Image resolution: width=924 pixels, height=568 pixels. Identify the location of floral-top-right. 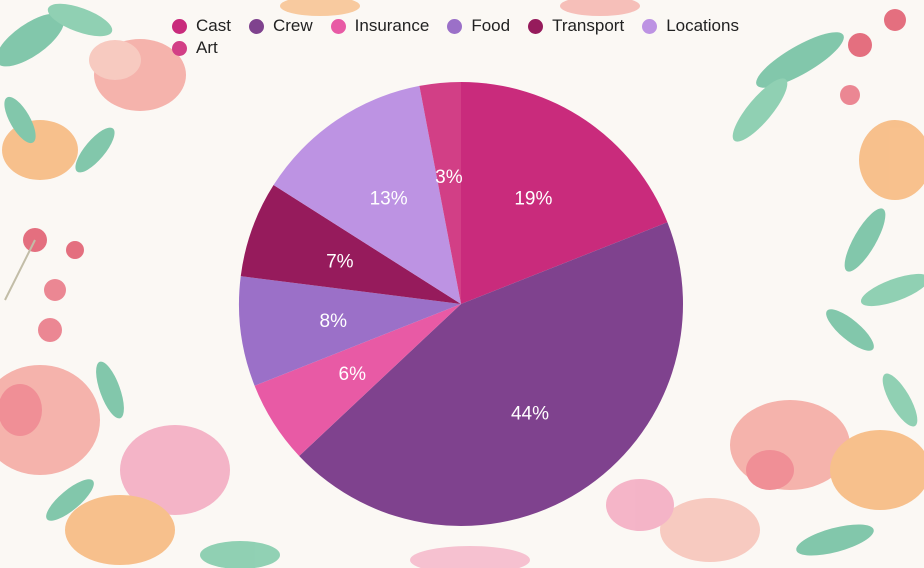
(828, 104).